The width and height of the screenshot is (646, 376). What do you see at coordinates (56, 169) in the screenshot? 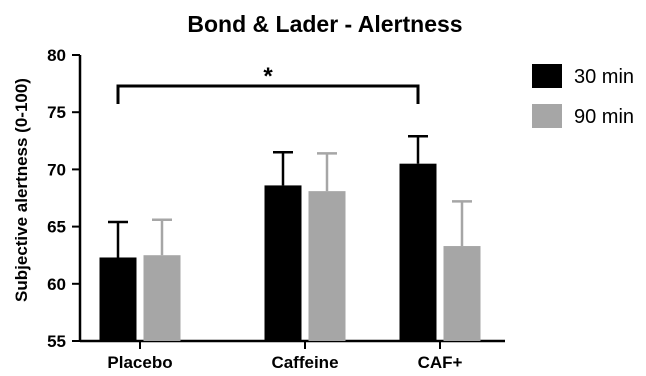
I see `y-tick-label: 70` at bounding box center [56, 169].